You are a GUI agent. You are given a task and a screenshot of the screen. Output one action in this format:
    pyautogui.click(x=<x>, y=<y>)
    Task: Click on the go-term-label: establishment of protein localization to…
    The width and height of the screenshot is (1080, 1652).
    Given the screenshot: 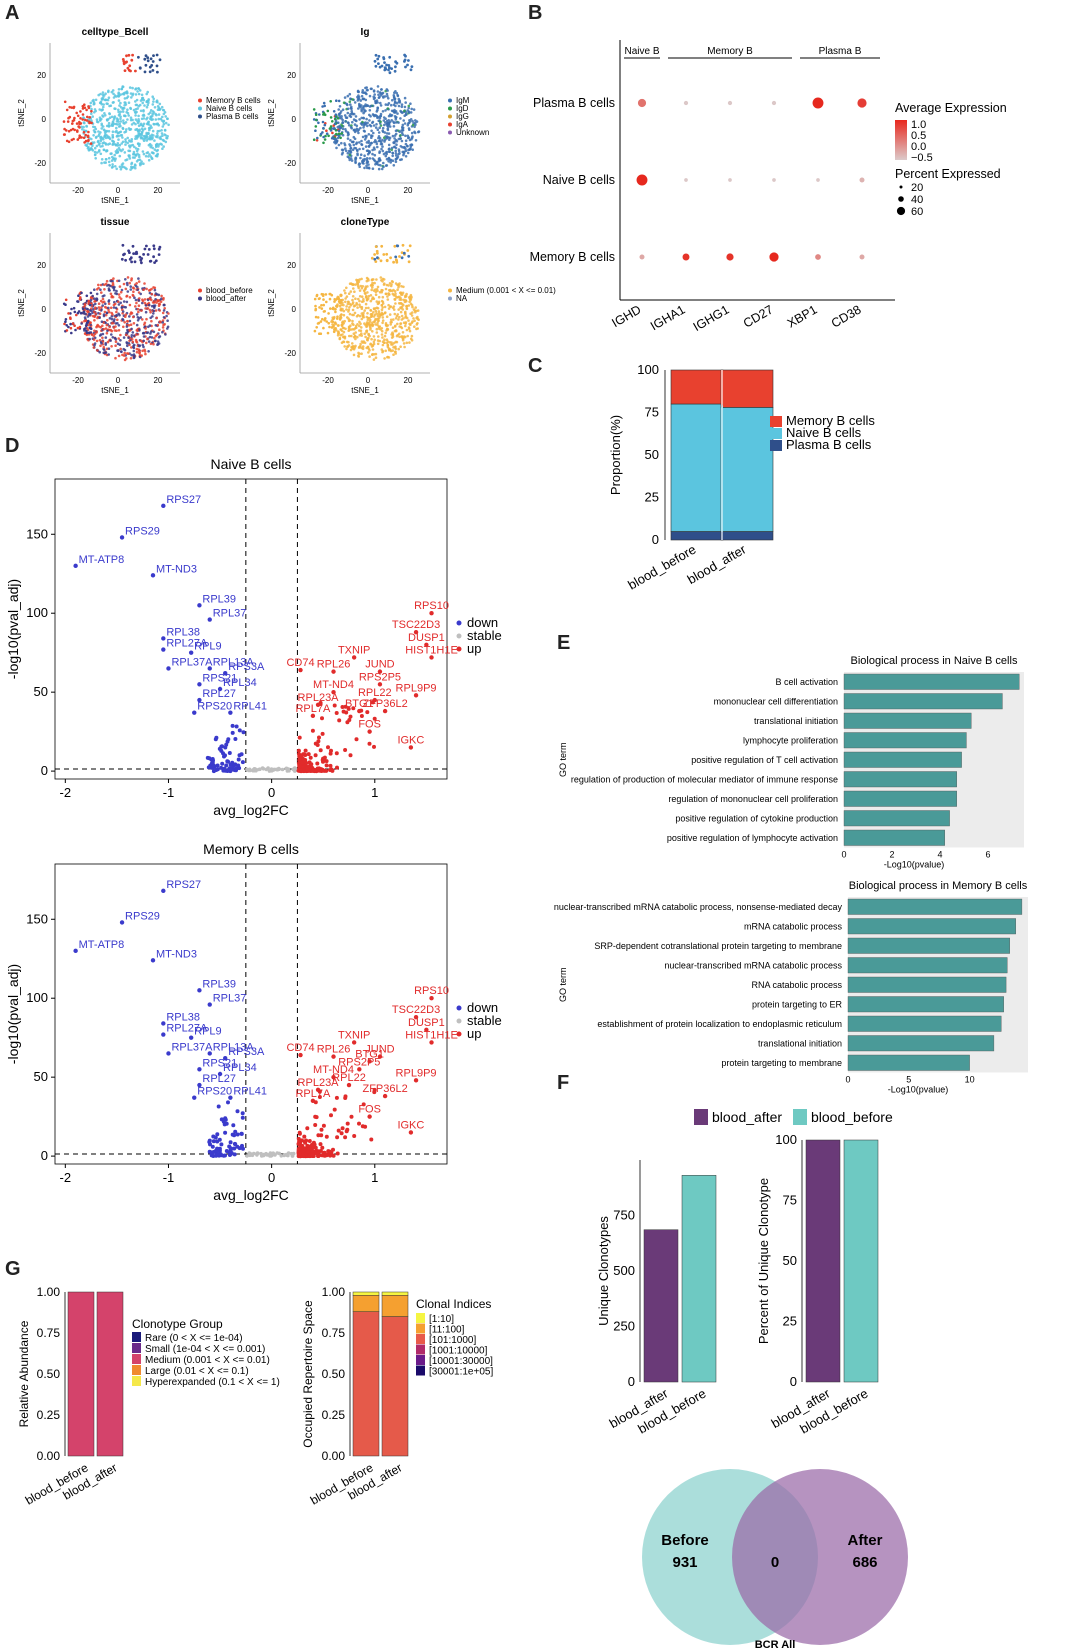 What is the action you would take?
    pyautogui.click(x=719, y=1024)
    